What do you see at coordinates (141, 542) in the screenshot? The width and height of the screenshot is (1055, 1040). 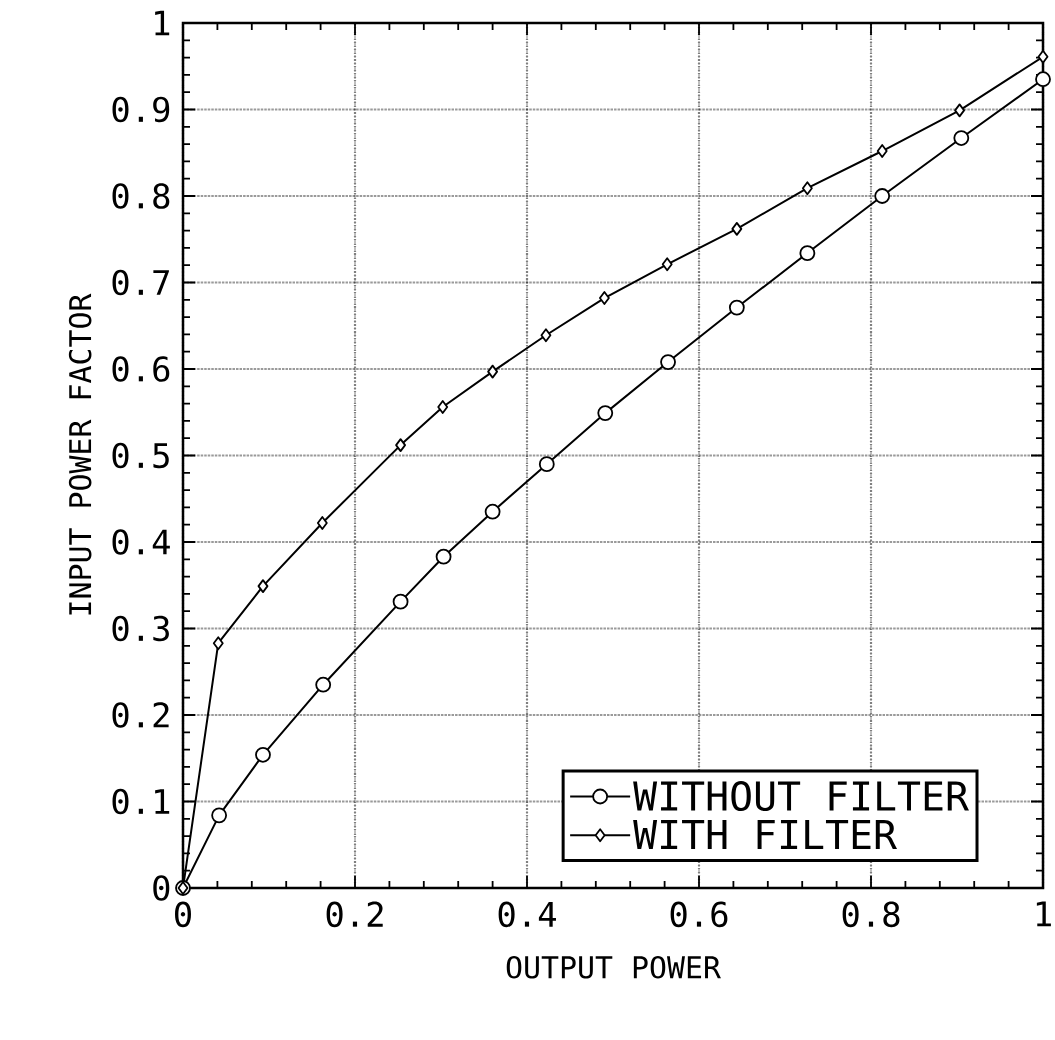 I see `y-tick-label: 0.4` at bounding box center [141, 542].